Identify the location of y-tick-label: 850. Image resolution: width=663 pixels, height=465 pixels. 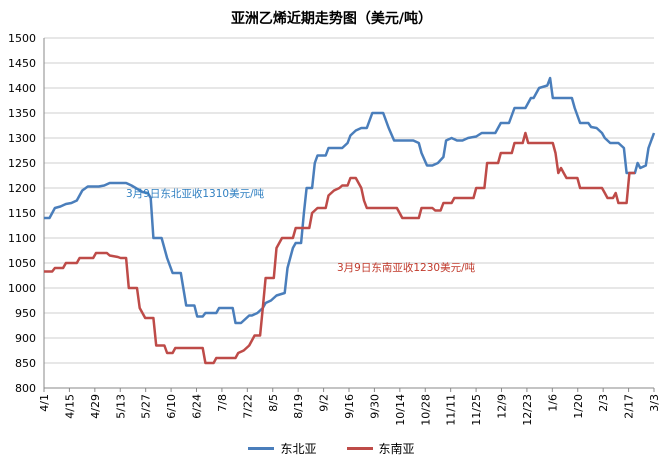
(25, 363).